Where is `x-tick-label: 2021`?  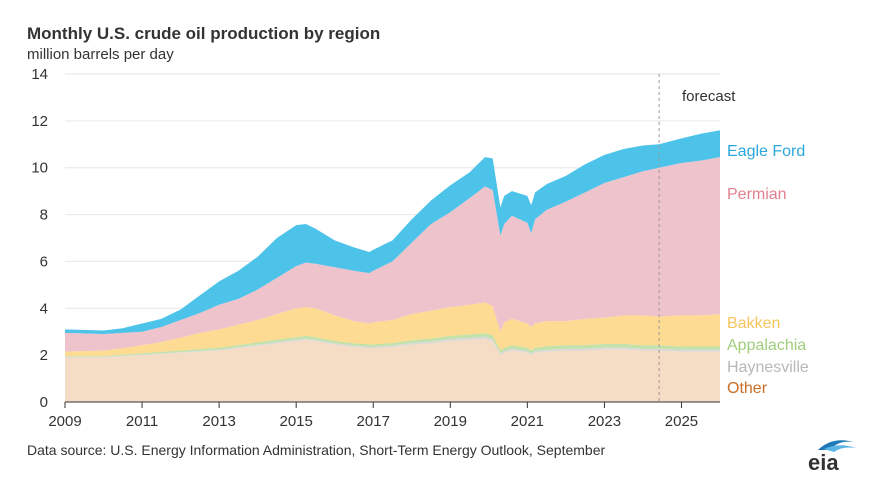 x-tick-label: 2021 is located at coordinates (527, 421).